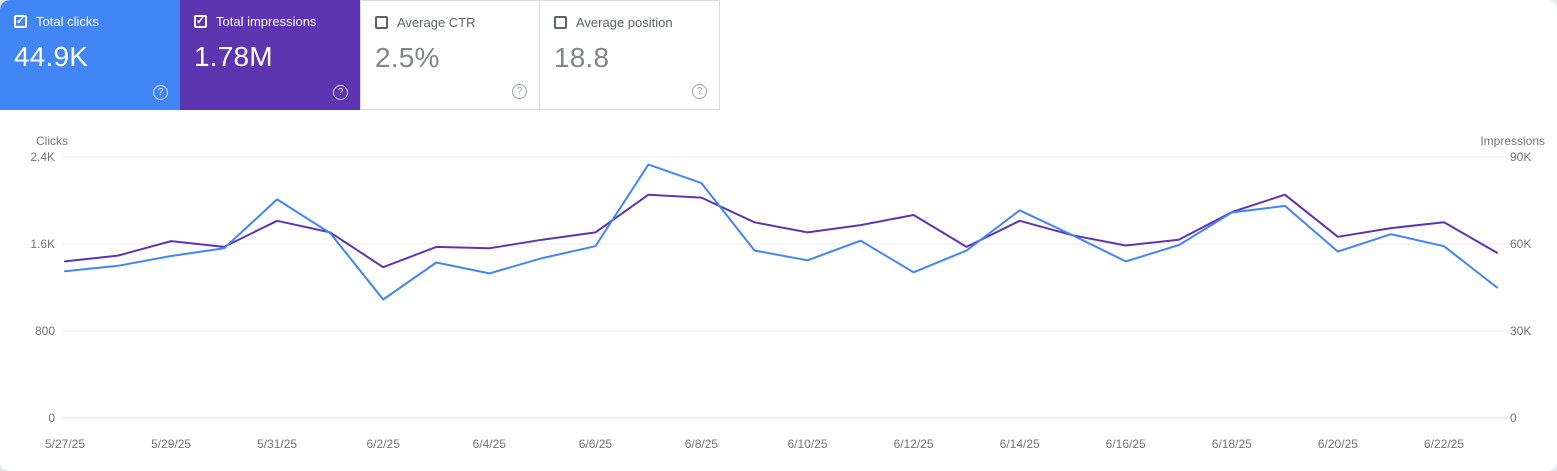 This screenshot has width=1557, height=471. I want to click on card-average-position: Average position 18.8 ?, so click(630, 55).